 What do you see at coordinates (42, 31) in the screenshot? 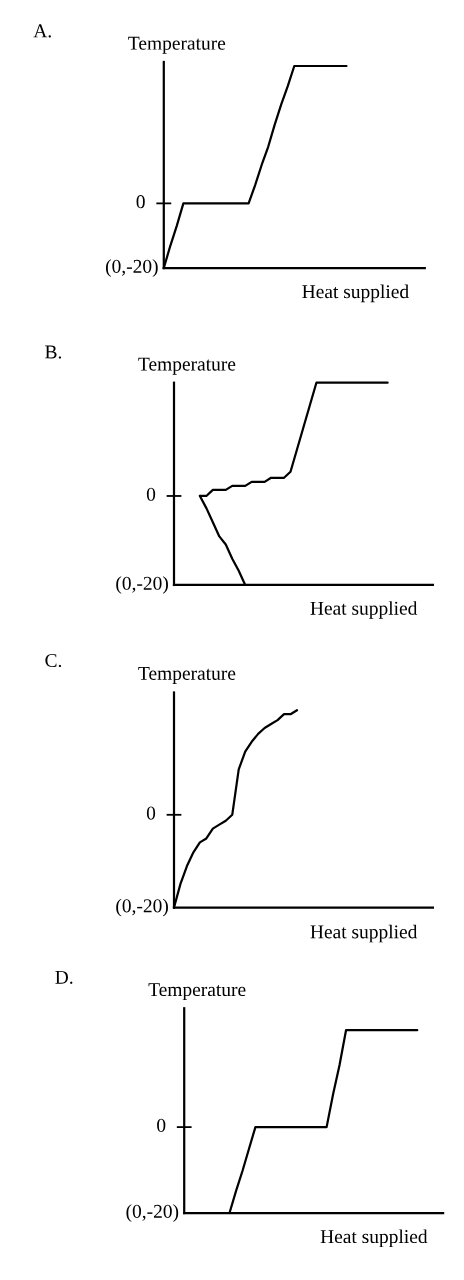
I see `chart-title: A.` at bounding box center [42, 31].